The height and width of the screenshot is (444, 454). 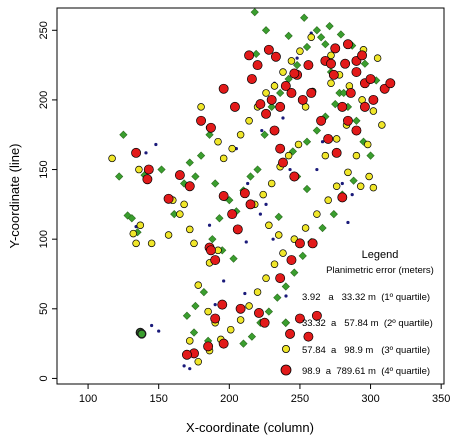 What do you see at coordinates (44, 239) in the screenshot?
I see `y-tick-label: 100` at bounding box center [44, 239].